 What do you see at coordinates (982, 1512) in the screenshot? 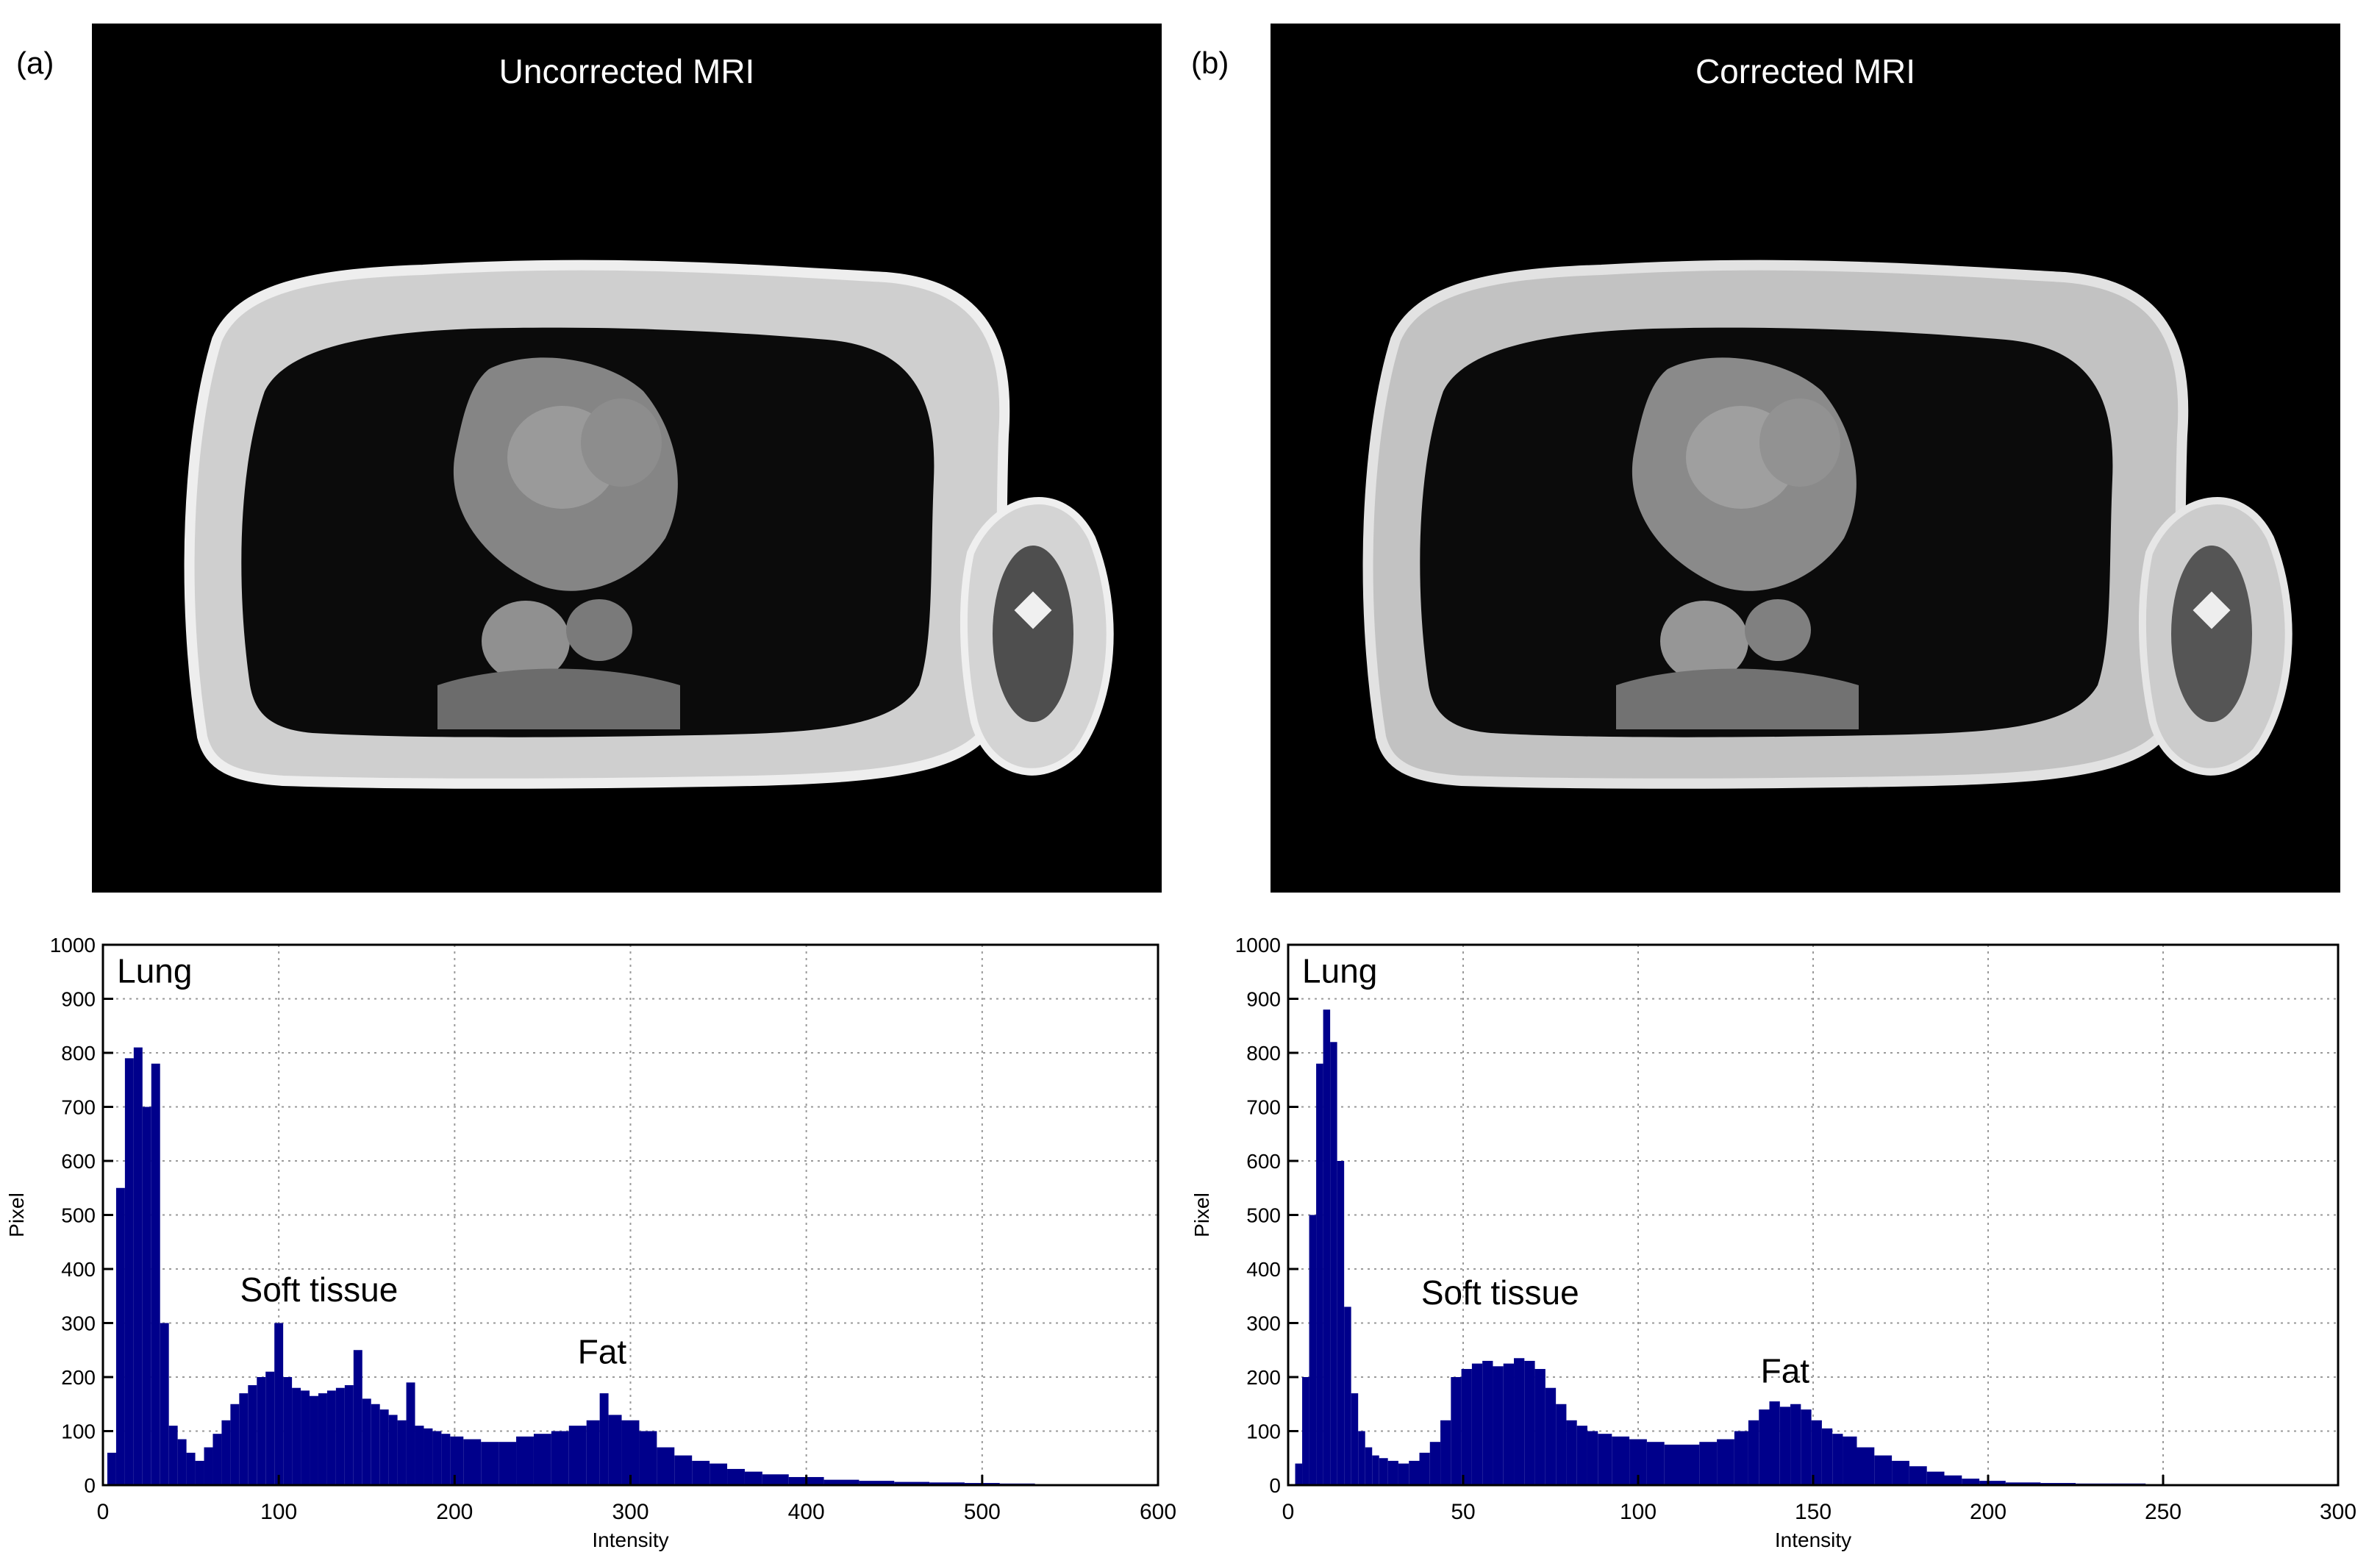
I see `x-tick-label: 500` at bounding box center [982, 1512].